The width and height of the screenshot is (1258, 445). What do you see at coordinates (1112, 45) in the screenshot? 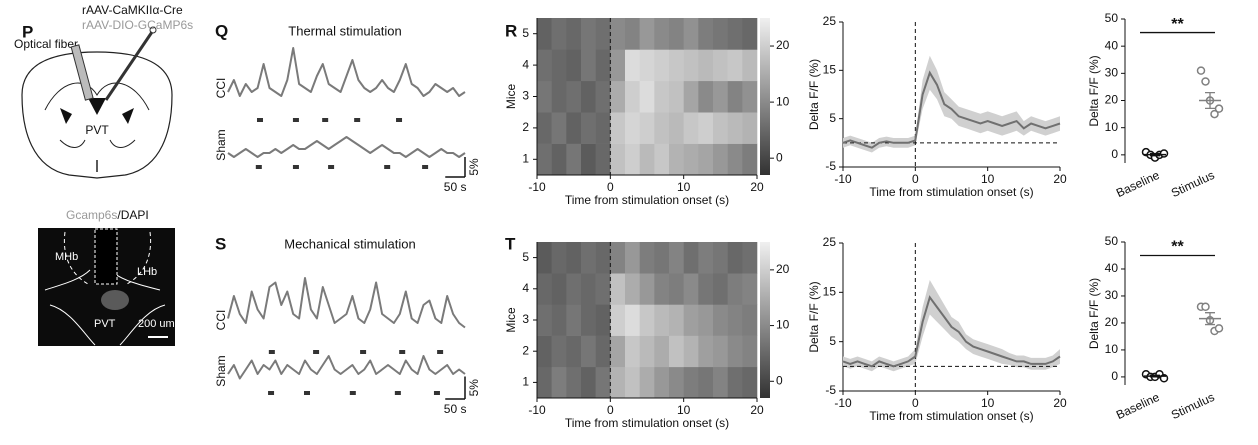
I see `y-tick-label: 40` at bounding box center [1112, 45].